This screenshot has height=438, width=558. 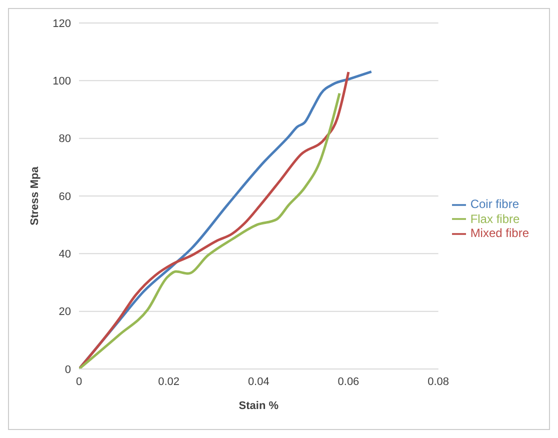 What do you see at coordinates (64, 254) in the screenshot?
I see `y-tick-label: 40` at bounding box center [64, 254].